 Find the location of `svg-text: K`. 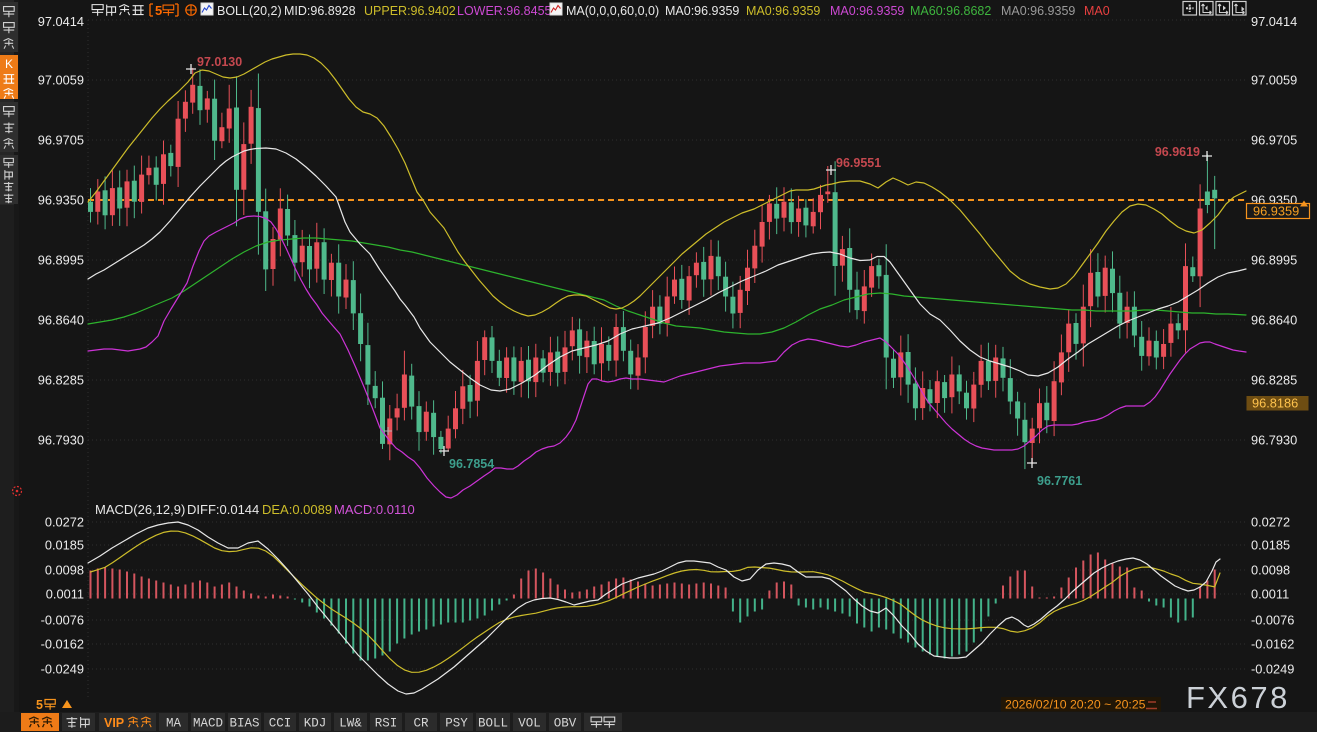

svg-text: K is located at coordinates (9, 64).